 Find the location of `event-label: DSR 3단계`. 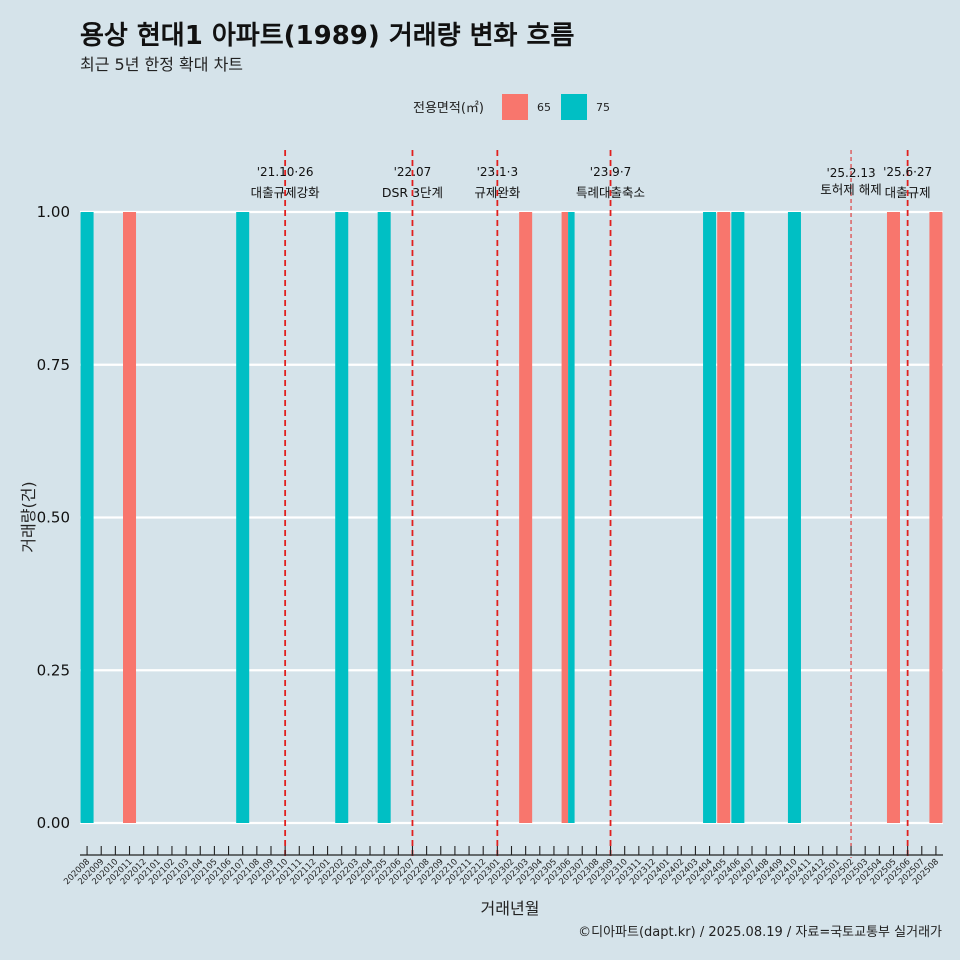

event-label: DSR 3단계 is located at coordinates (412, 192).